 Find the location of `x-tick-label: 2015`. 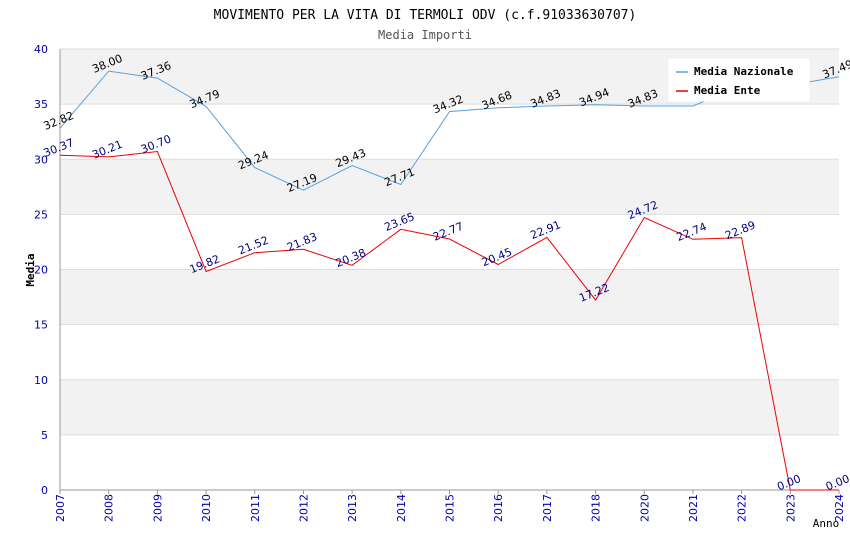

x-tick-label: 2015 is located at coordinates (450, 508).